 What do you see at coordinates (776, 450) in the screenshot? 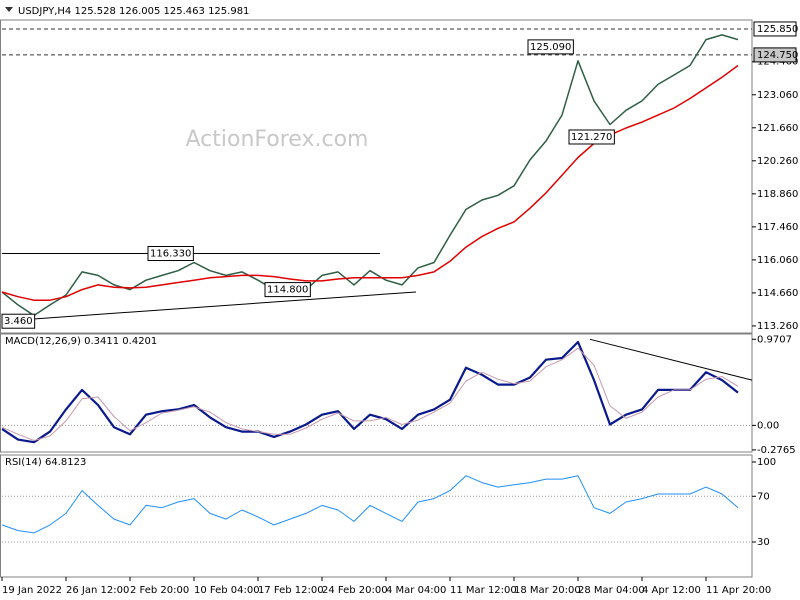
I see `y-tick-label: -0.2765` at bounding box center [776, 450].